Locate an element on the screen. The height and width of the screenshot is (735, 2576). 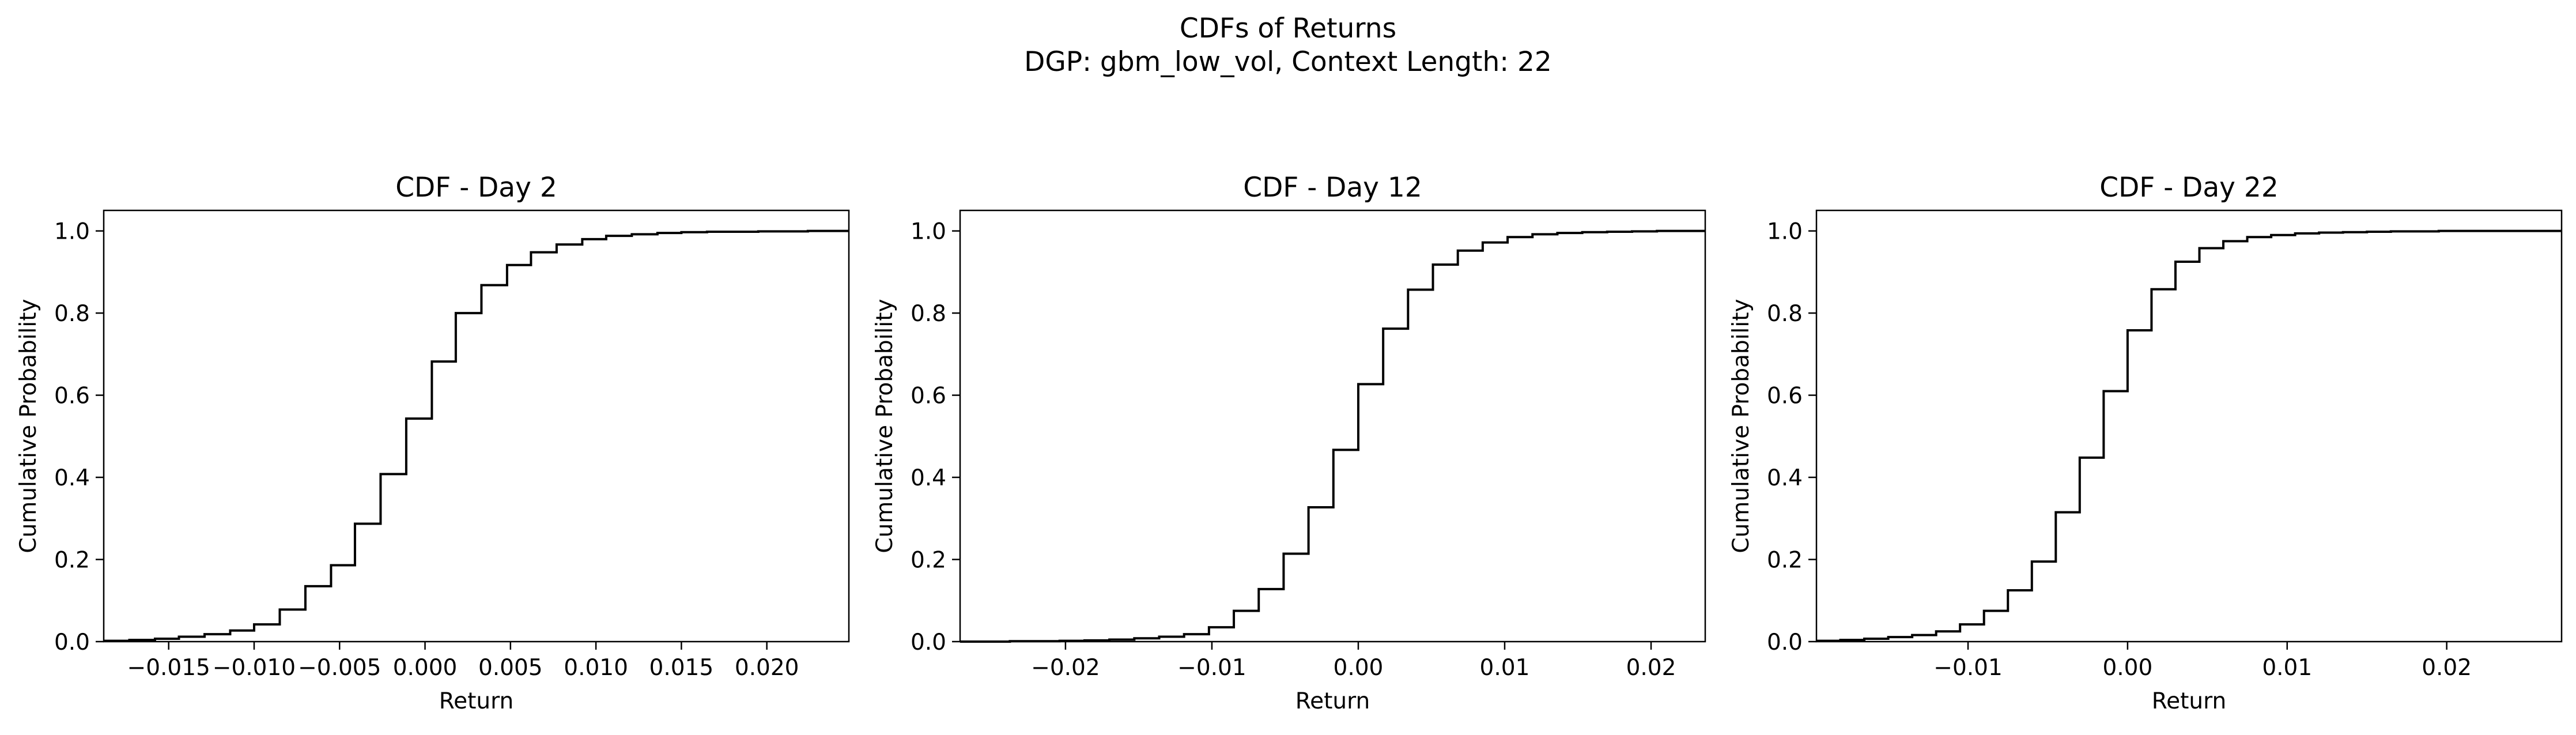
panel-title: CDF - Day 22 is located at coordinates (2188, 187).